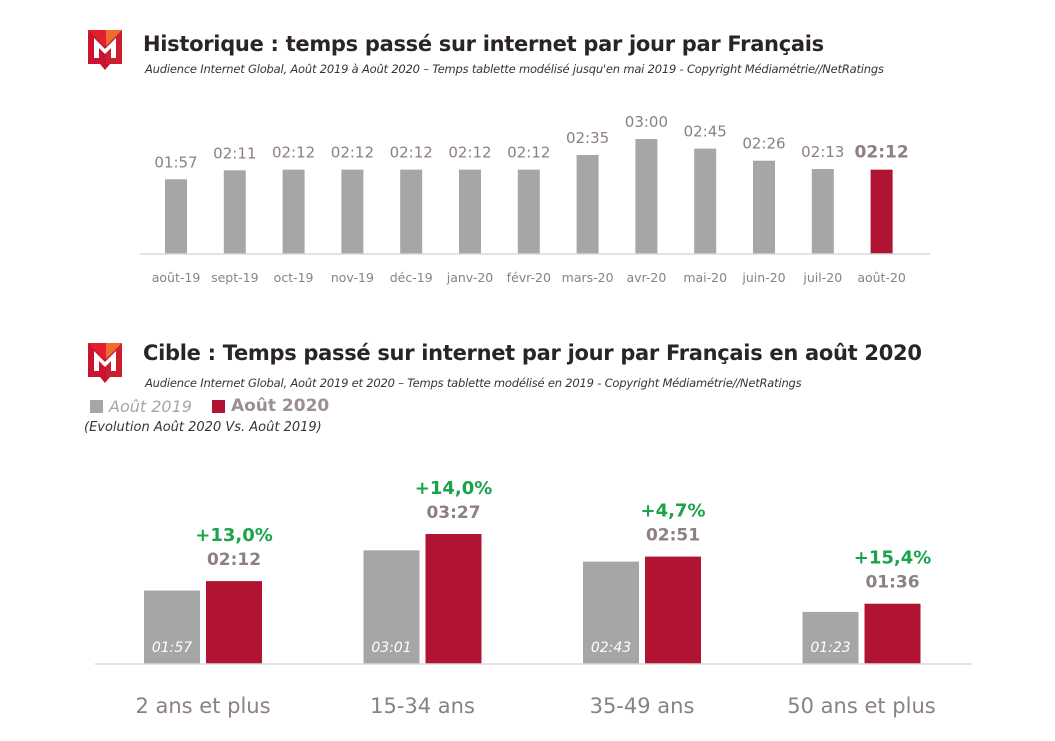 The height and width of the screenshot is (741, 1055). What do you see at coordinates (588, 277) in the screenshot?
I see `history-x-tick: mars-20` at bounding box center [588, 277].